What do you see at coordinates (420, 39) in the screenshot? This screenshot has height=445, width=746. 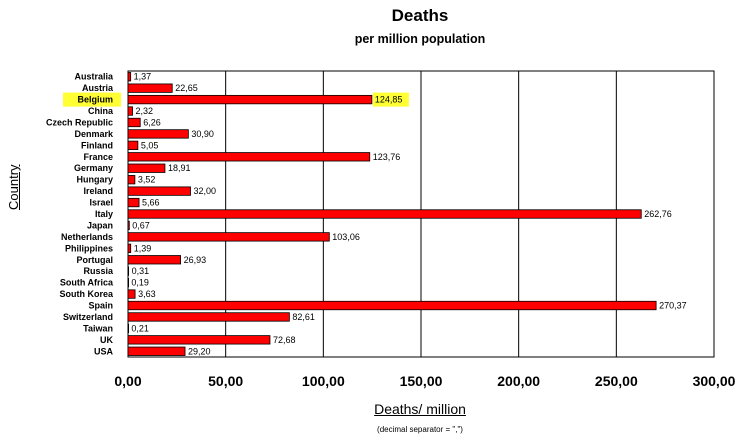 I see `chart-subtitle: per million population` at bounding box center [420, 39].